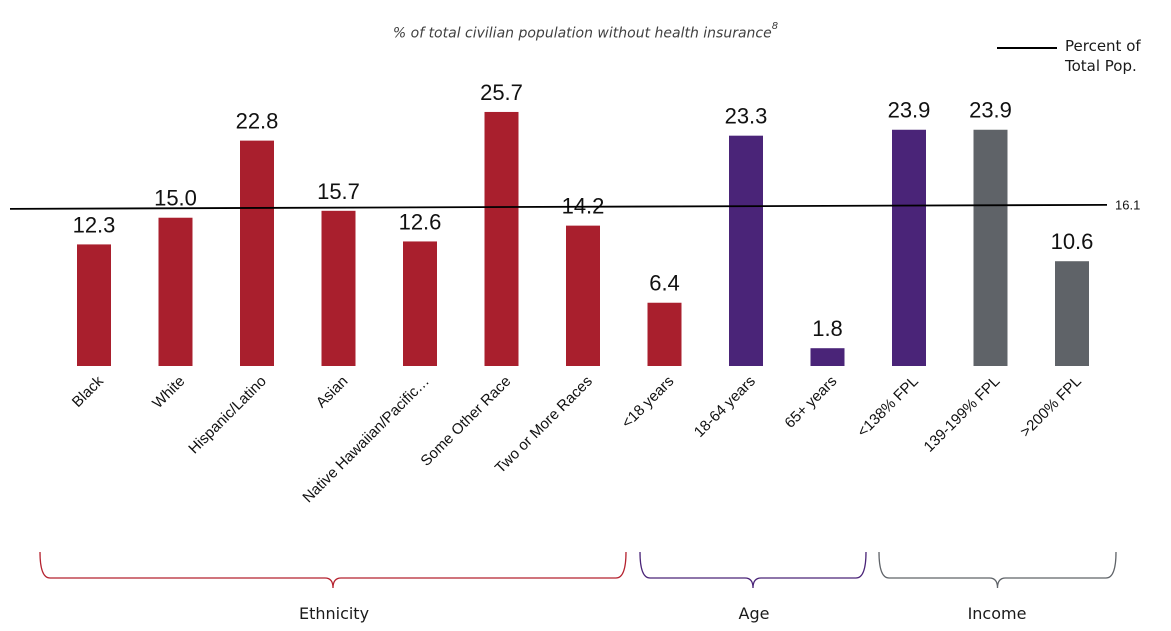 The height and width of the screenshot is (631, 1171). I want to click on value-label-9: 1.8, so click(827, 328).